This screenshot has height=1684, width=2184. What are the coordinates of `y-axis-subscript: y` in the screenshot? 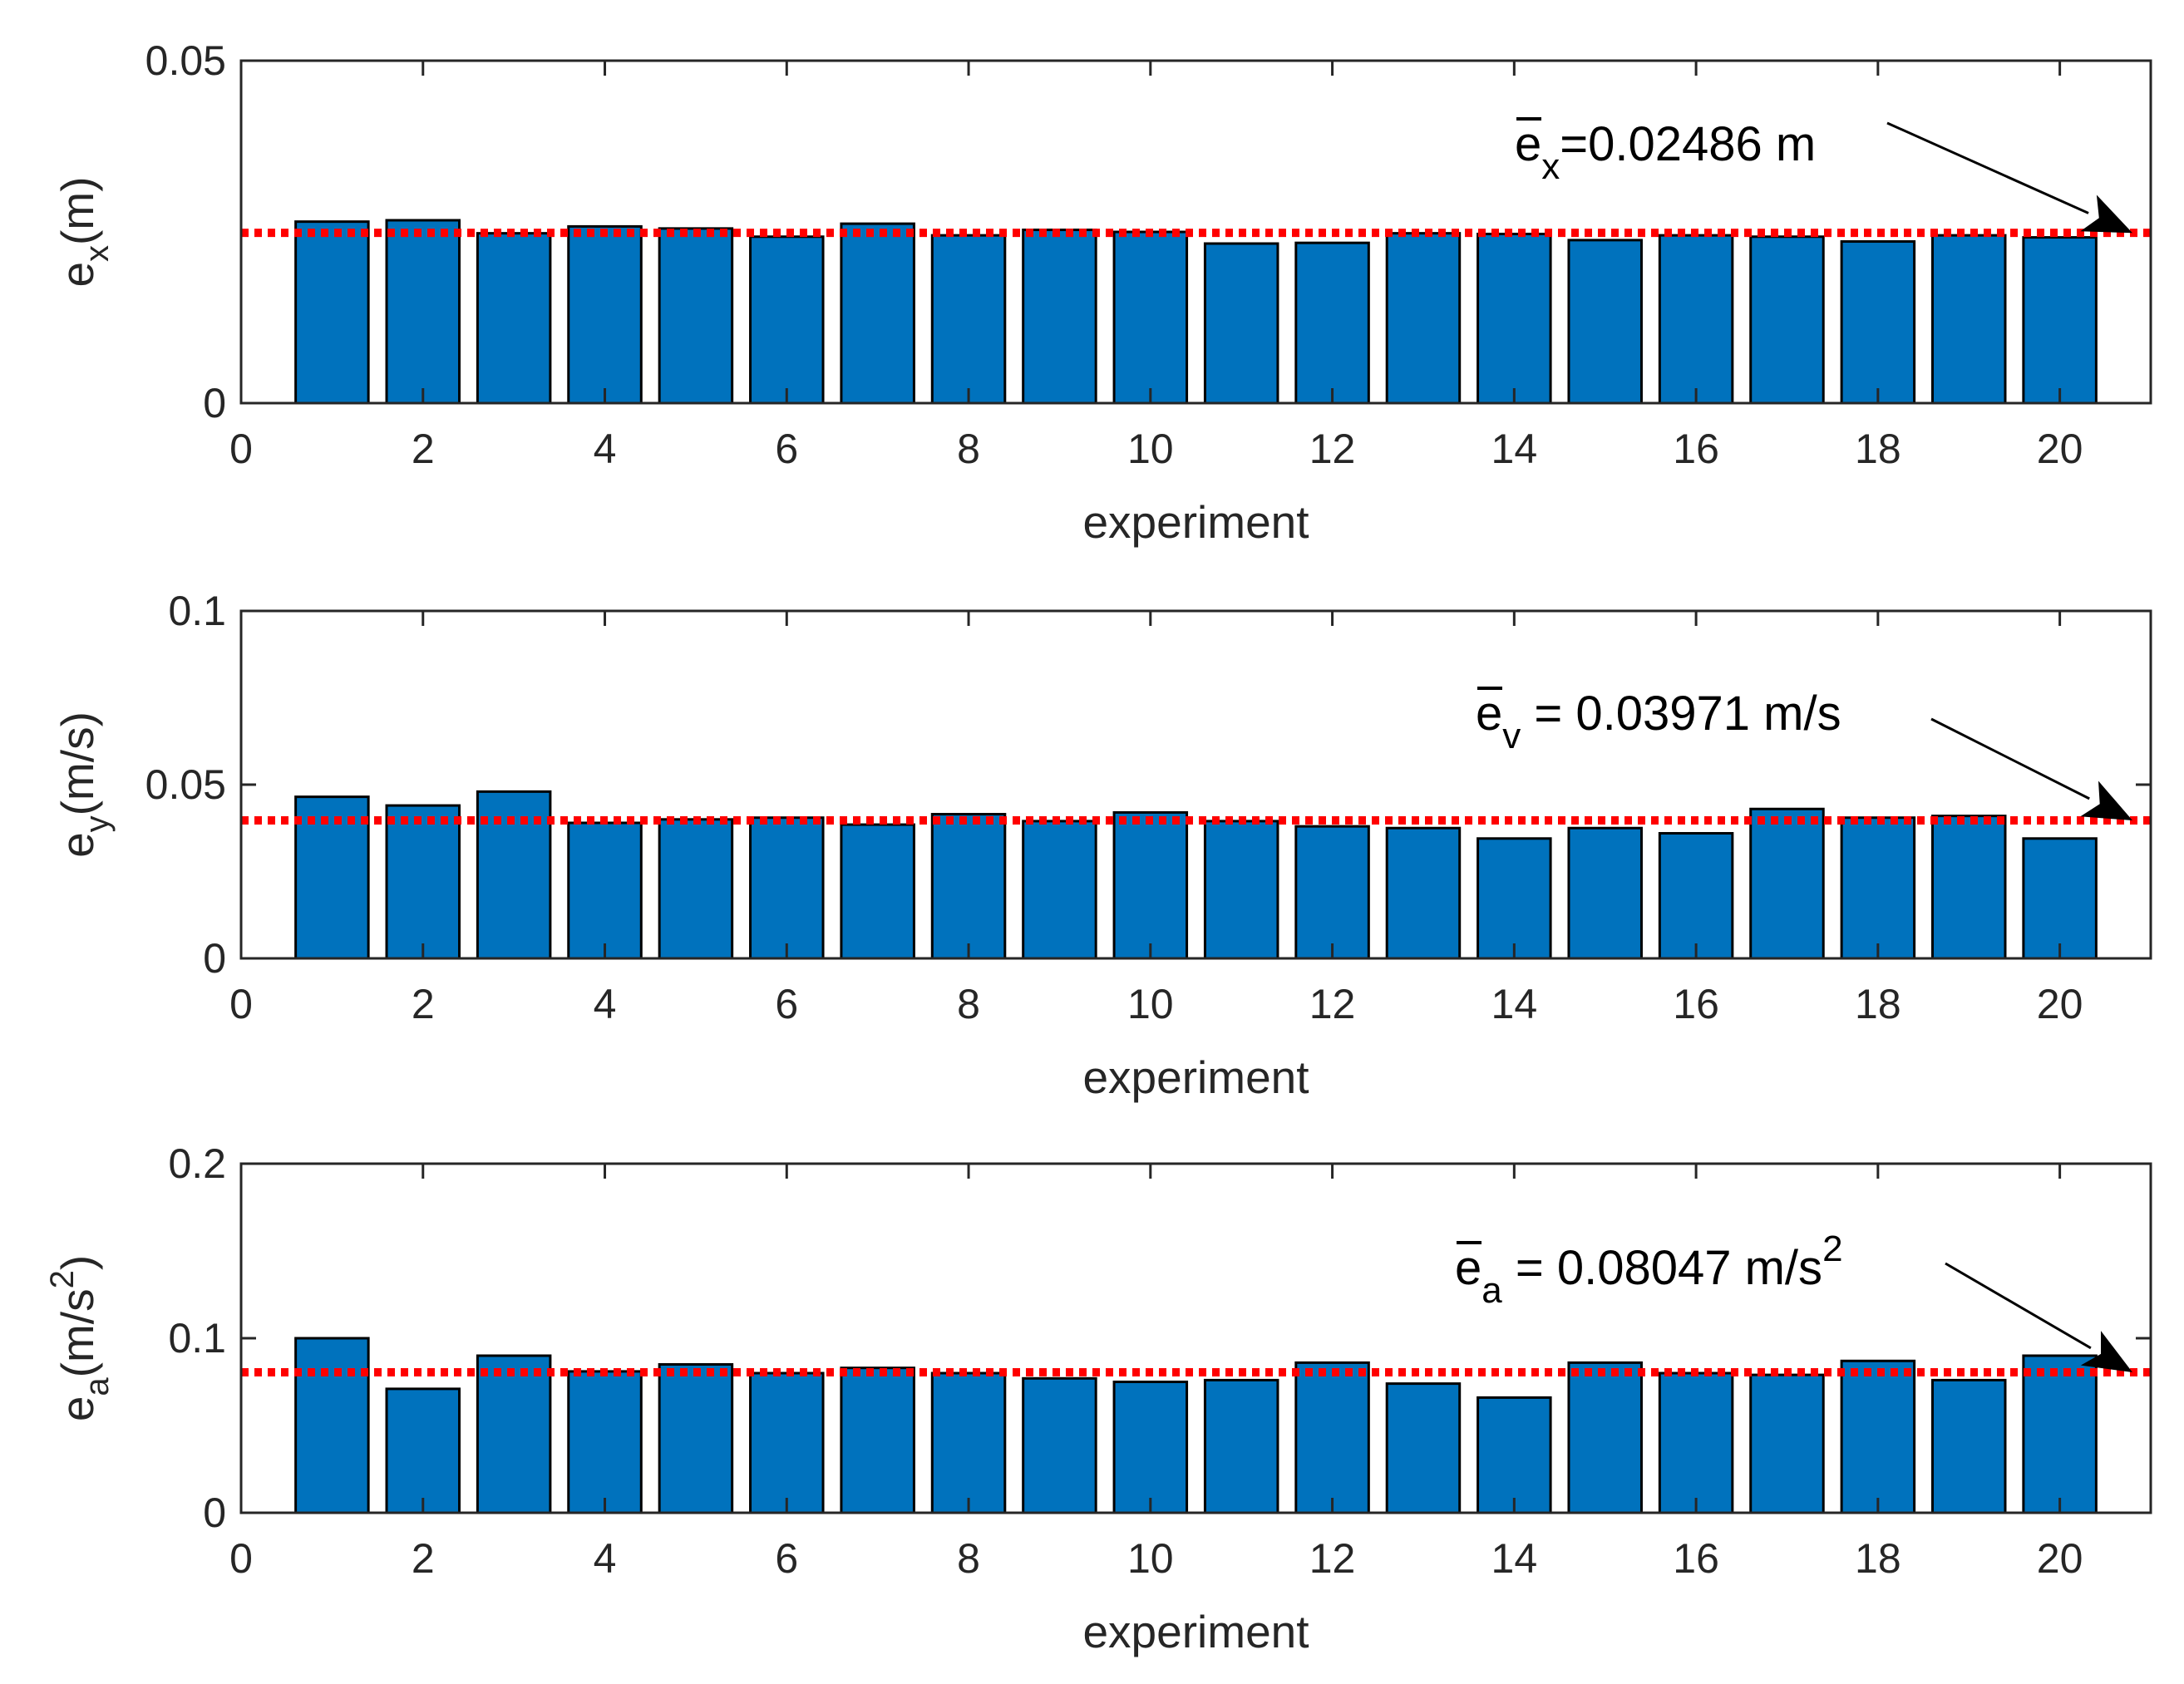 It's located at (97, 823).